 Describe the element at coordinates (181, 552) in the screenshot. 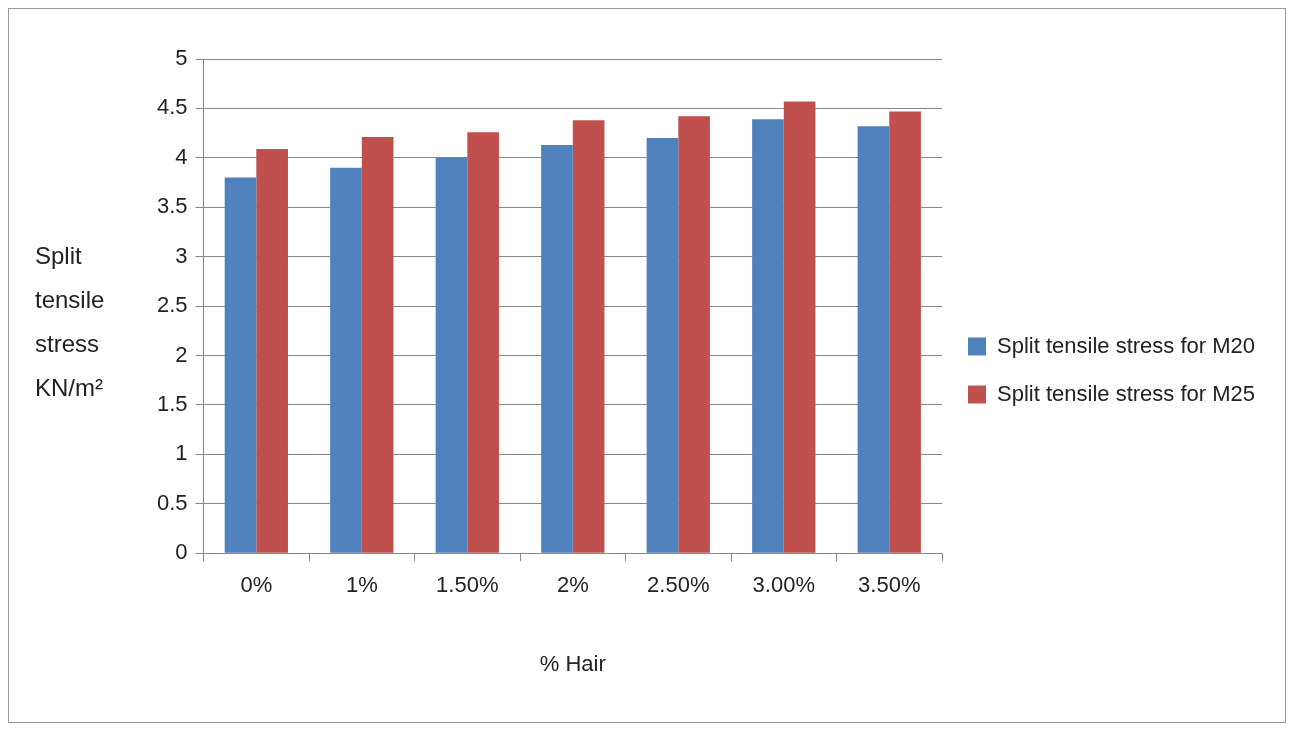

I see `y-tick-label: 0` at that location.